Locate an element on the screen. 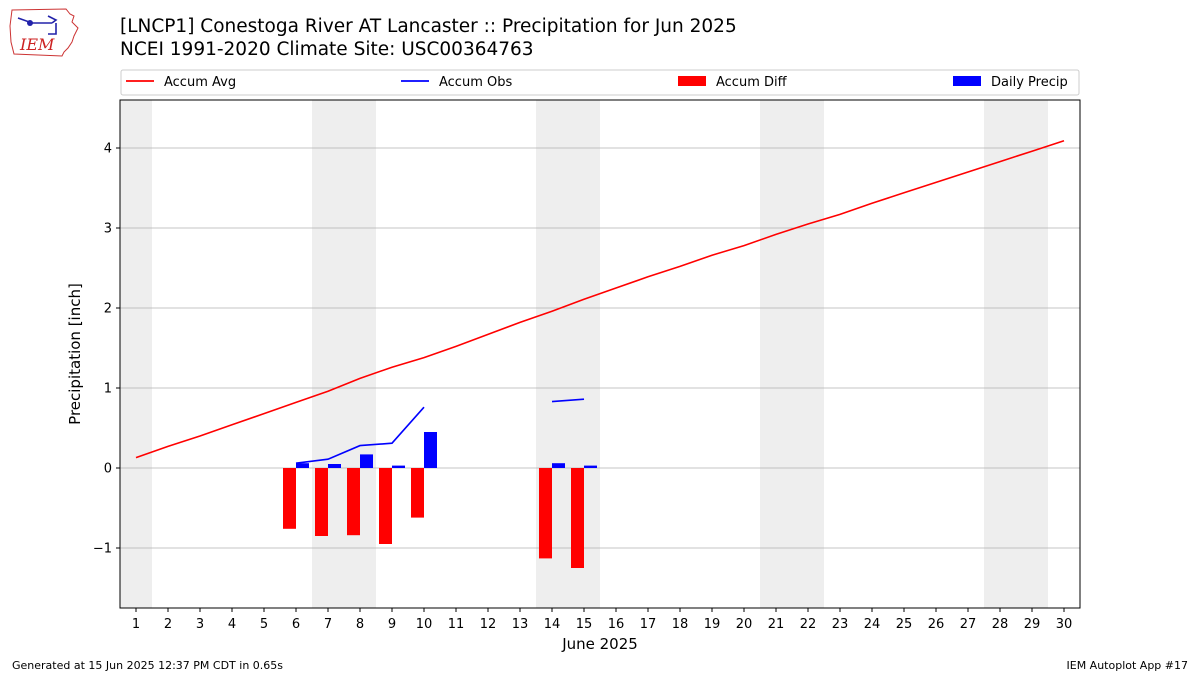  x-tick-label: 3 is located at coordinates (200, 624).